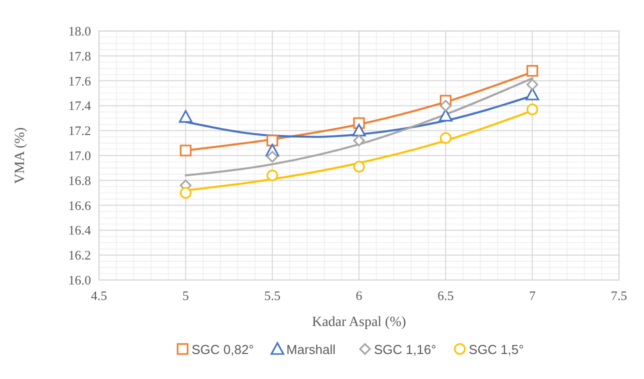  I want to click on x-axis-title: Kadar Aspal (%), so click(359, 322).